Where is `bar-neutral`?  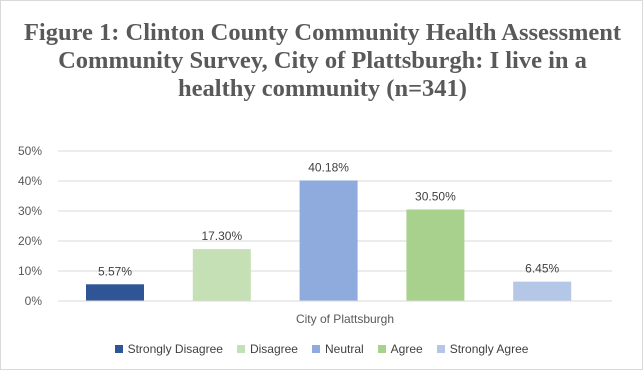
bar-neutral is located at coordinates (328, 240).